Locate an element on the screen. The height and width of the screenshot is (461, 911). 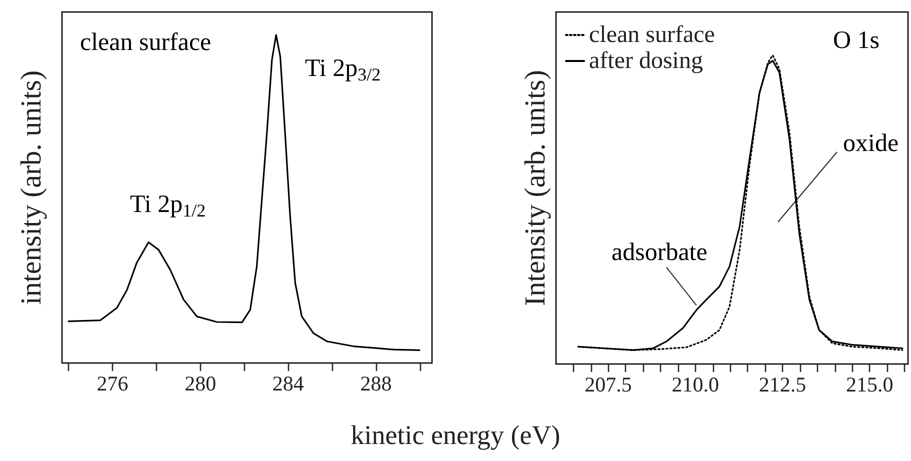
x-tick-label: 284 is located at coordinates (288, 384).